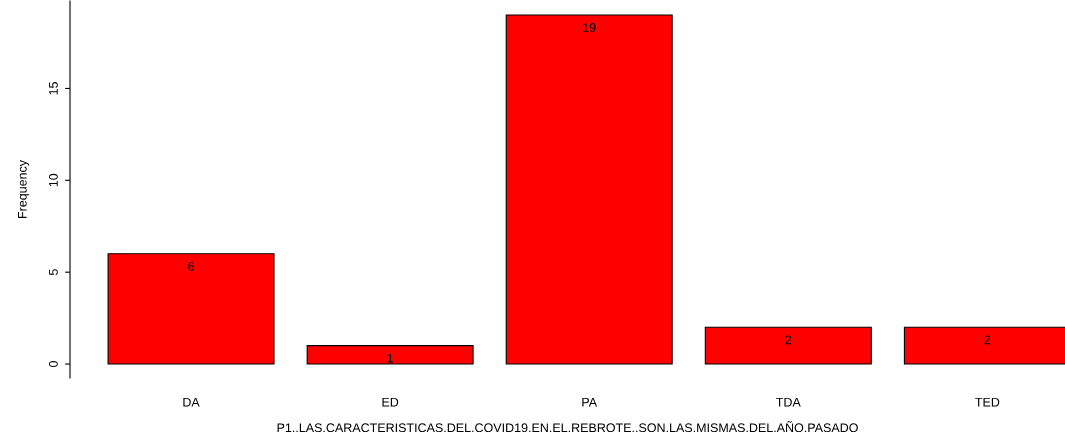 Image resolution: width=1065 pixels, height=432 pixels. Describe the element at coordinates (590, 402) in the screenshot. I see `x-tick-label: PA` at that location.